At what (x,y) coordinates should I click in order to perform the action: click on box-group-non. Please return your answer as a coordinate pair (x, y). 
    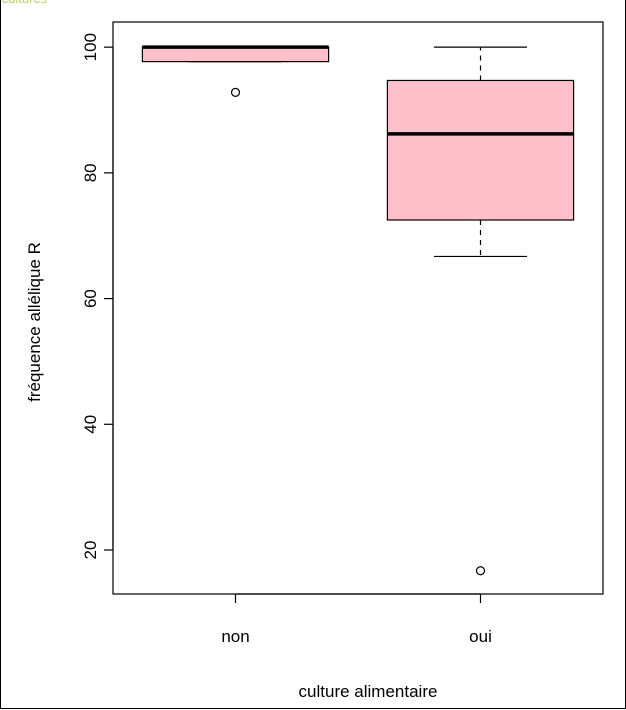
    Looking at the image, I should click on (235, 71).